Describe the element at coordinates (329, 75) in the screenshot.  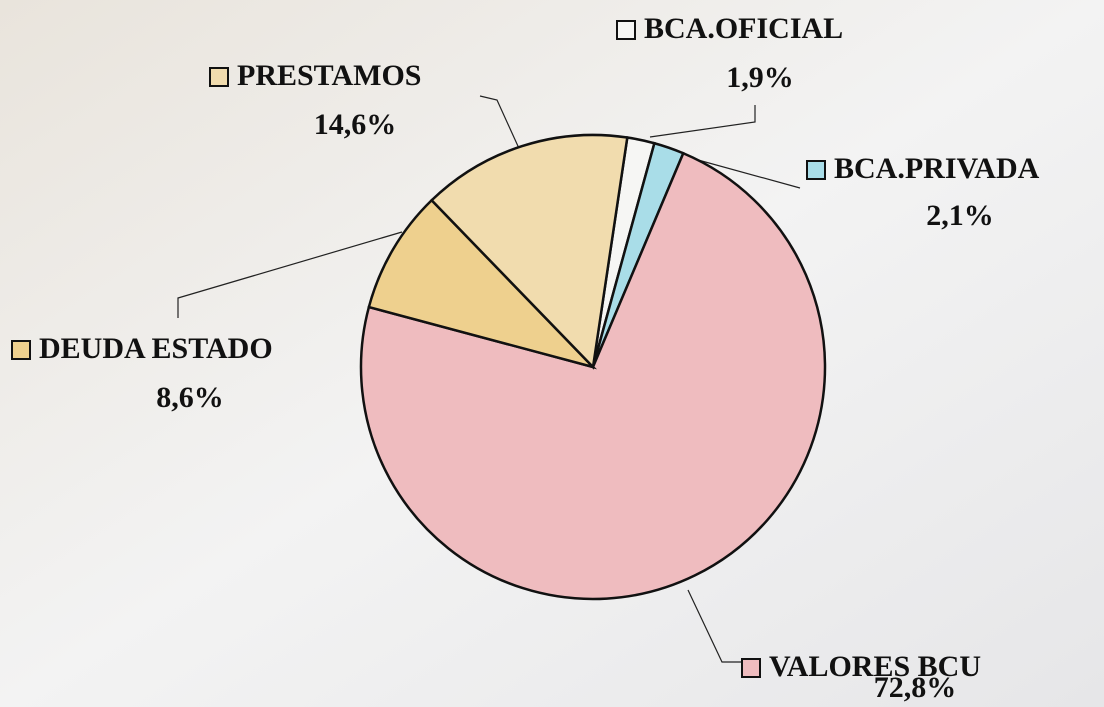
I see `slice-label: PRESTAMOS` at that location.